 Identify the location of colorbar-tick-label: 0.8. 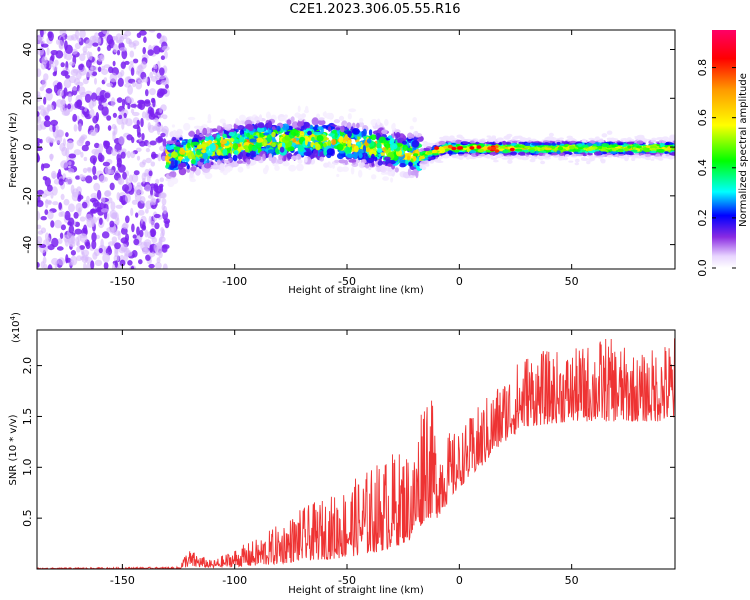
(702, 68).